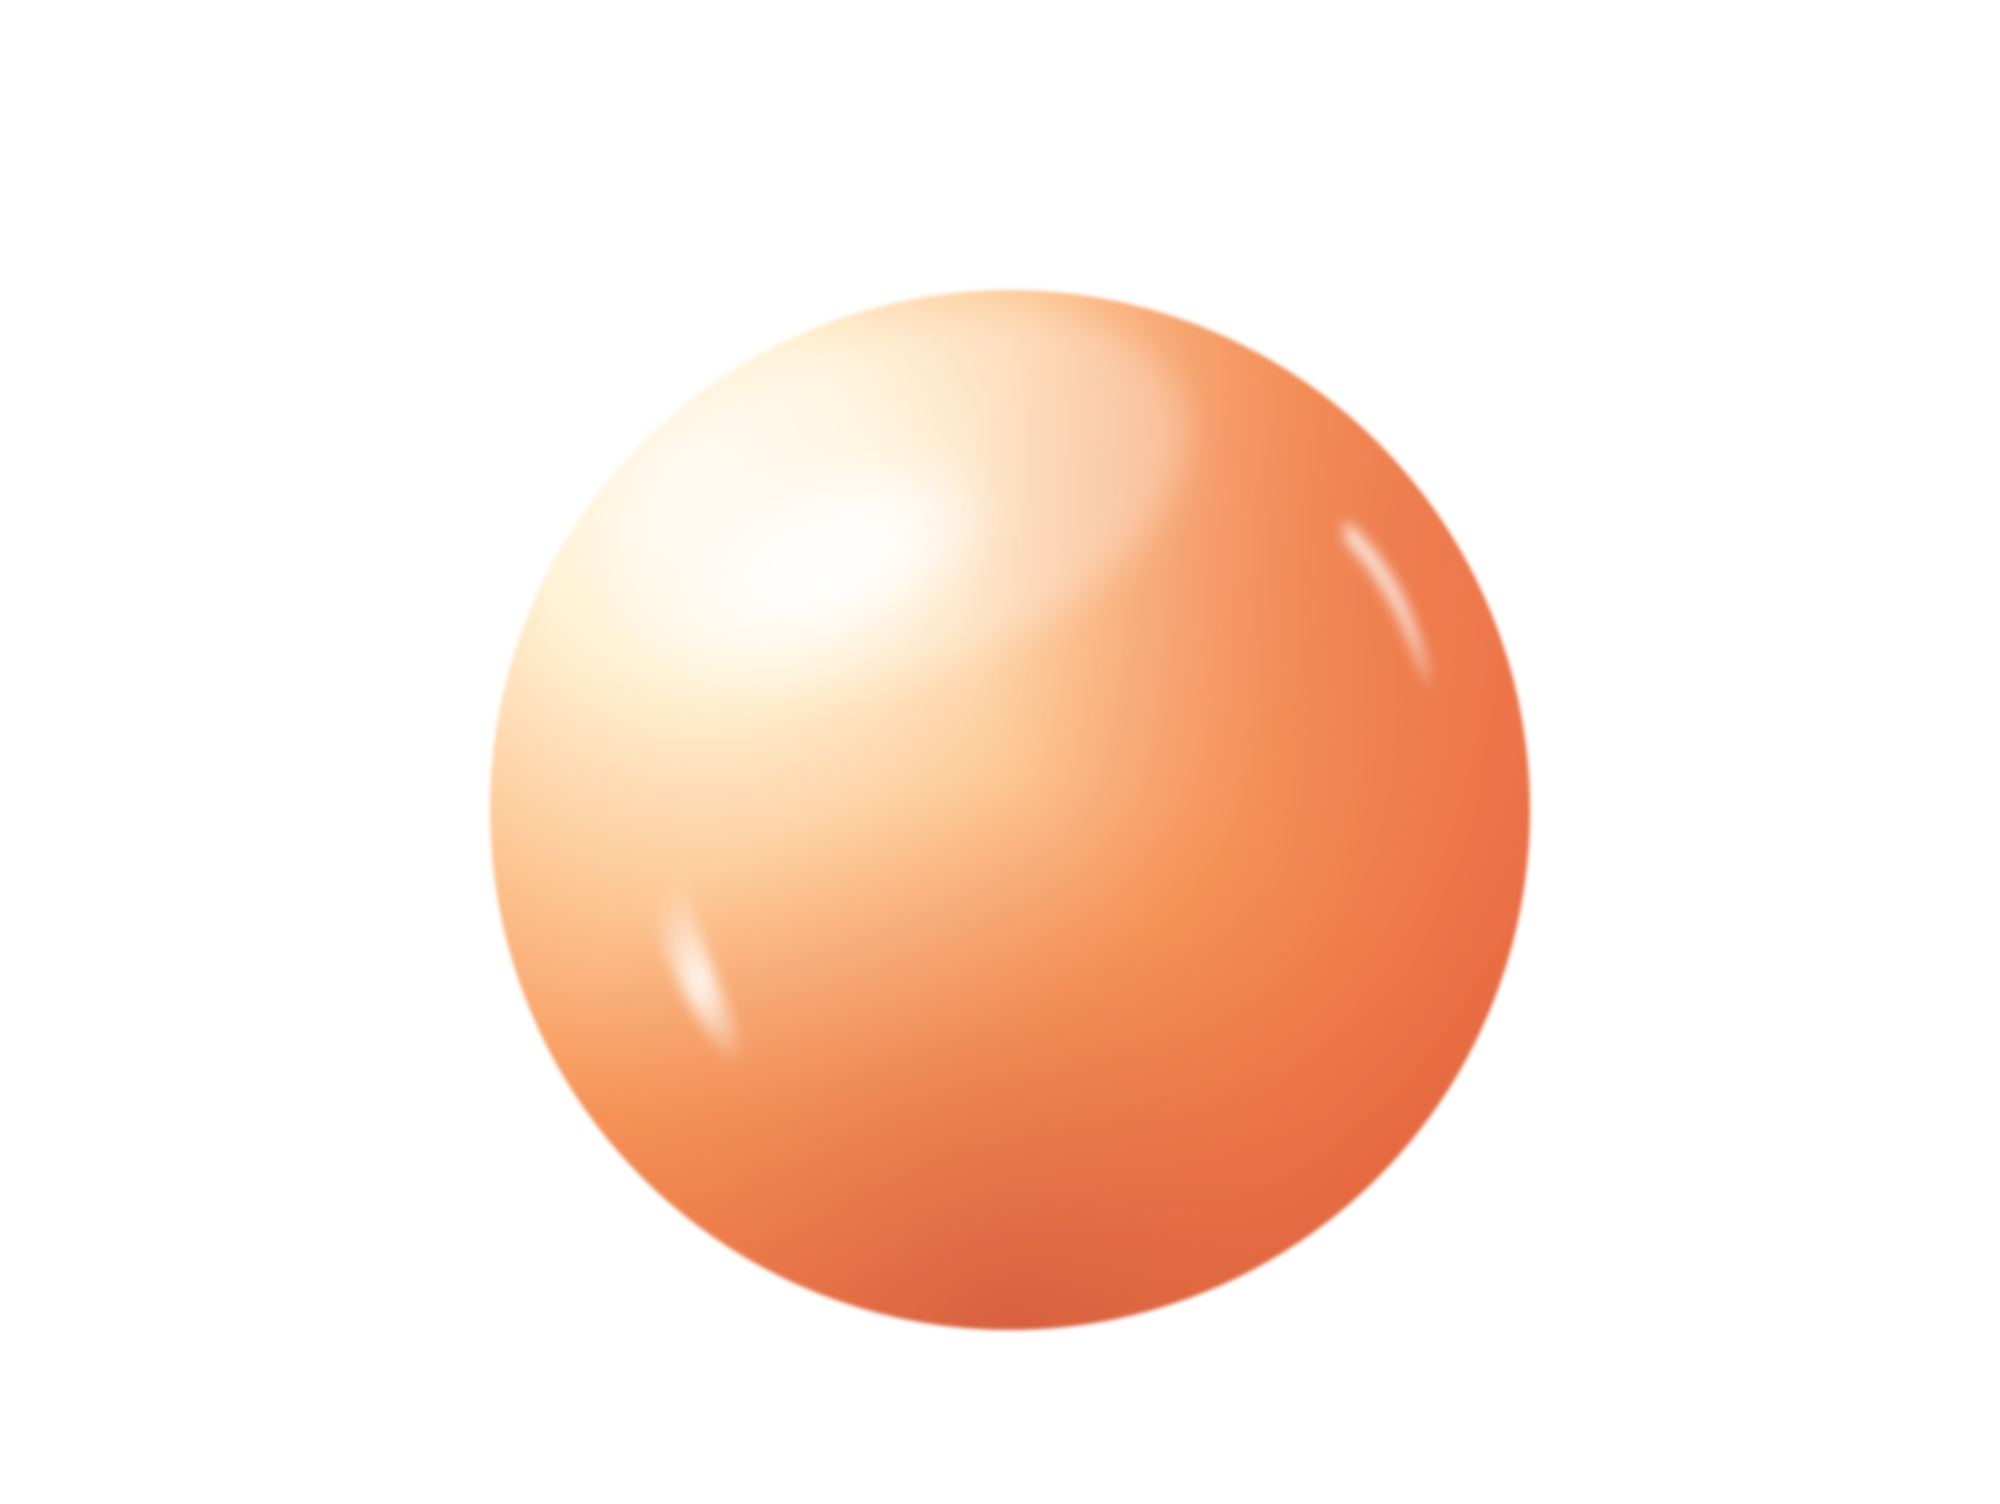  What do you see at coordinates (900, 500) in the screenshot?
I see `highlight-glow` at bounding box center [900, 500].